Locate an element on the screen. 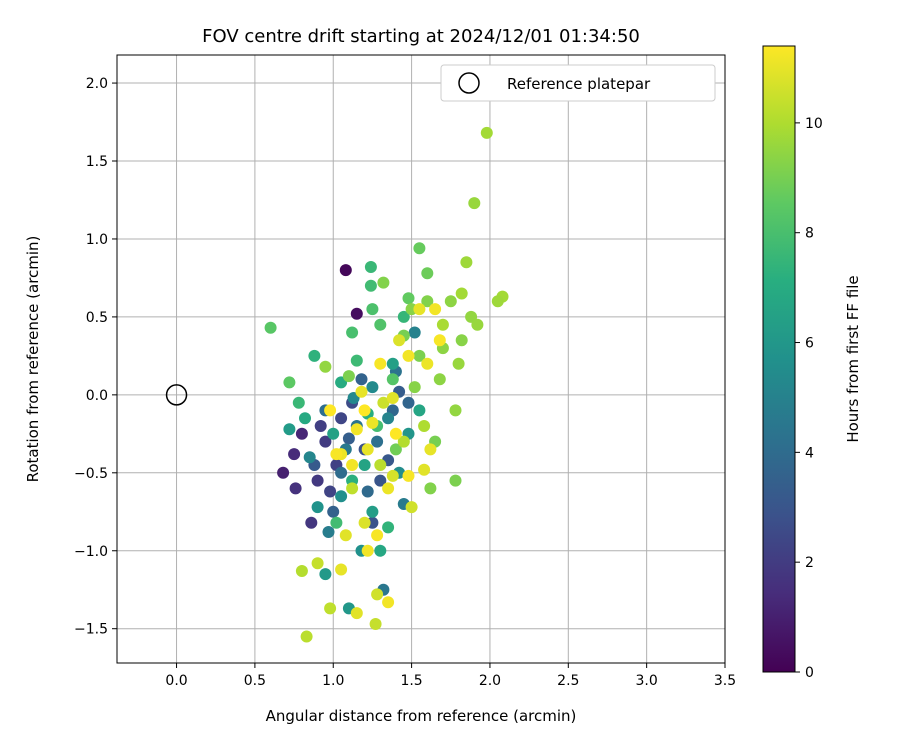 The image size is (900, 750). colorbar-tick-label: 4 is located at coordinates (809, 453).